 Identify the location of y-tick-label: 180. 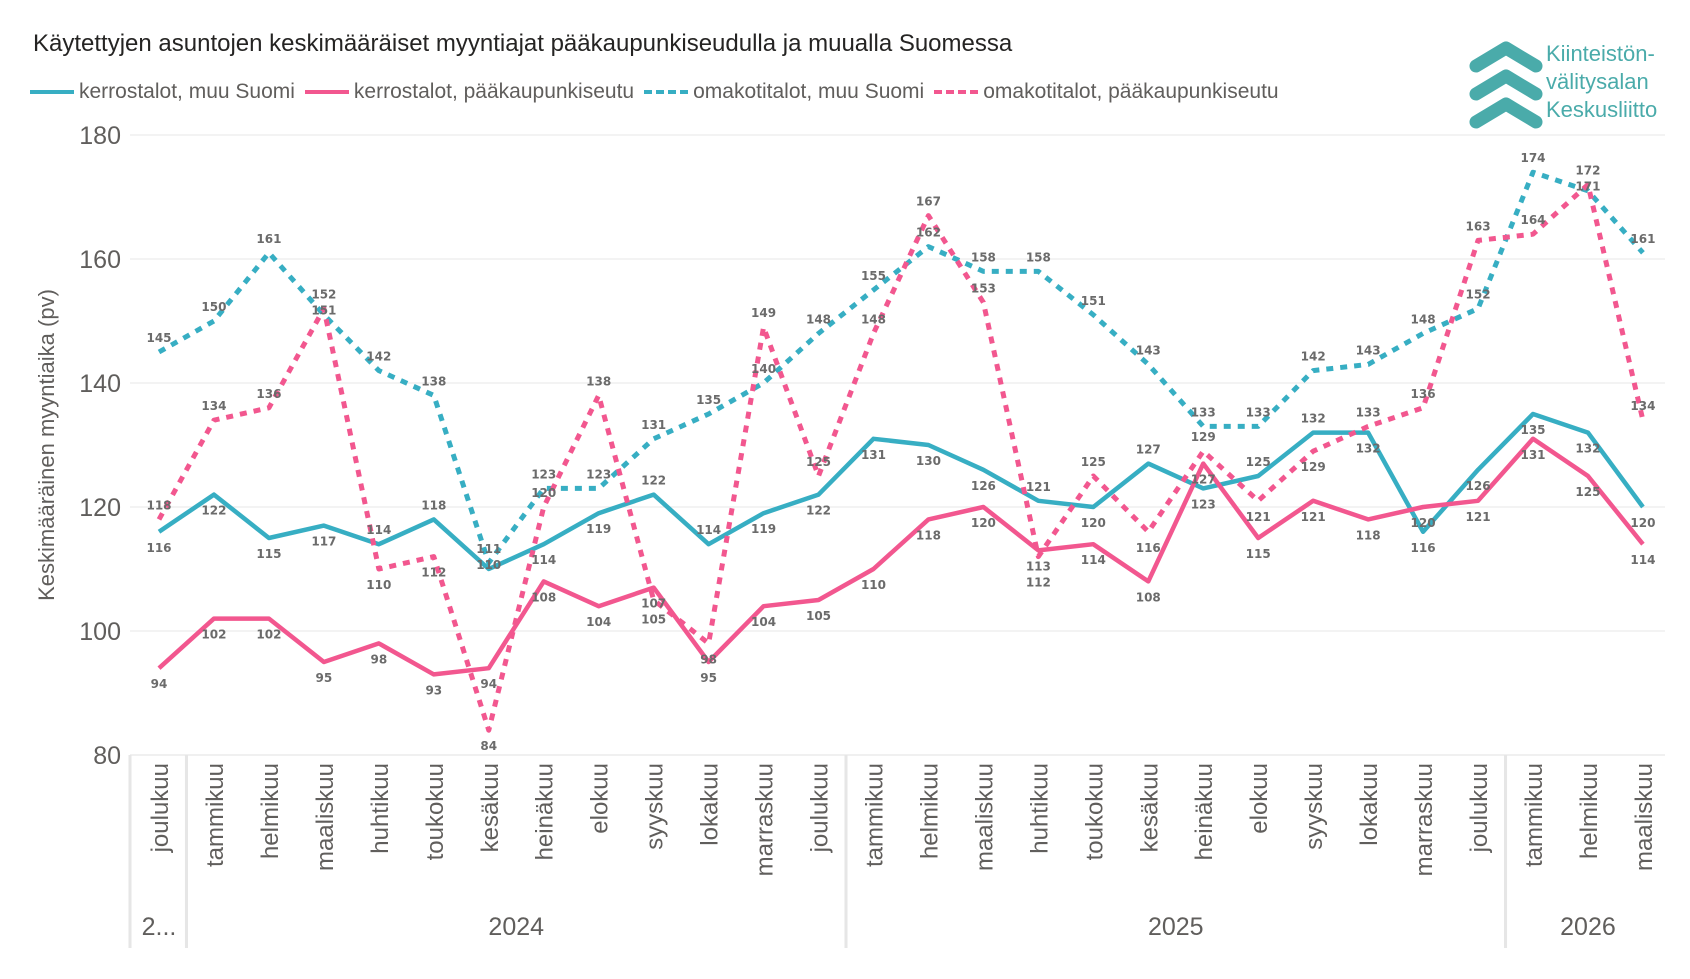
(100, 136).